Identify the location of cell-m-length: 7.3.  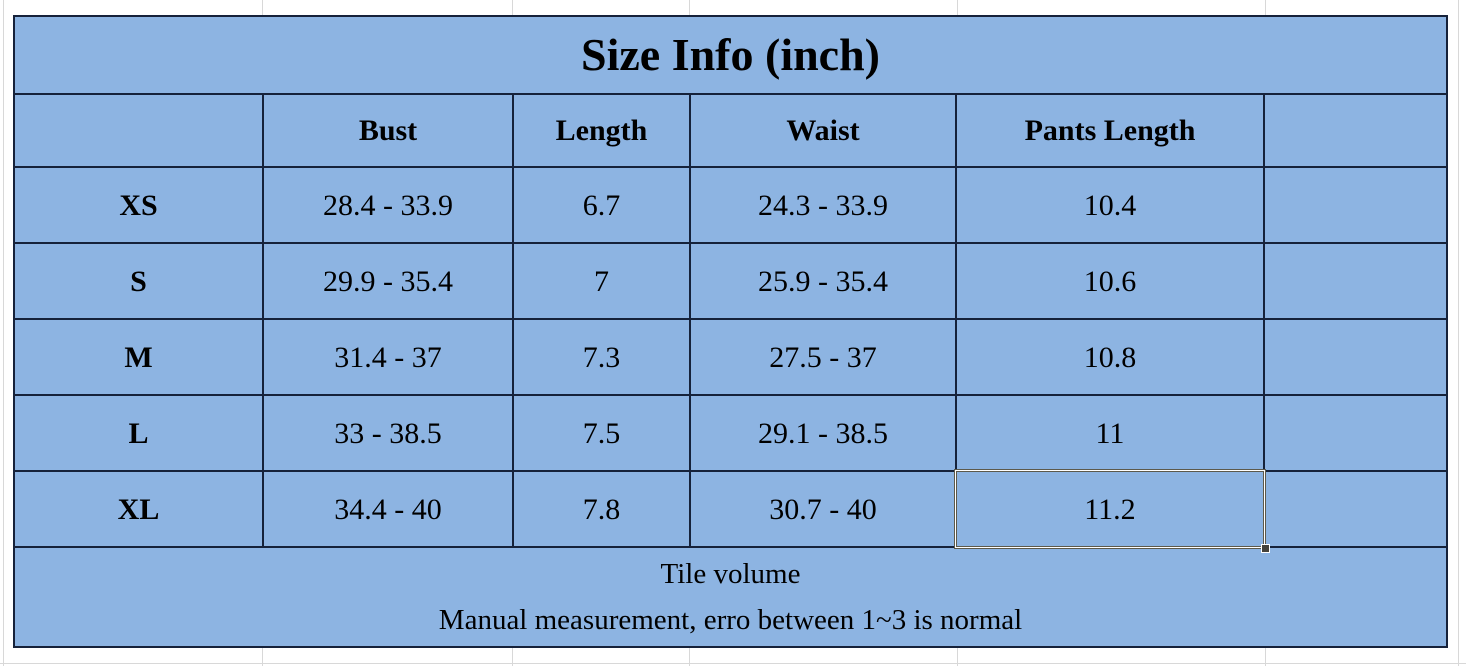
(601, 357).